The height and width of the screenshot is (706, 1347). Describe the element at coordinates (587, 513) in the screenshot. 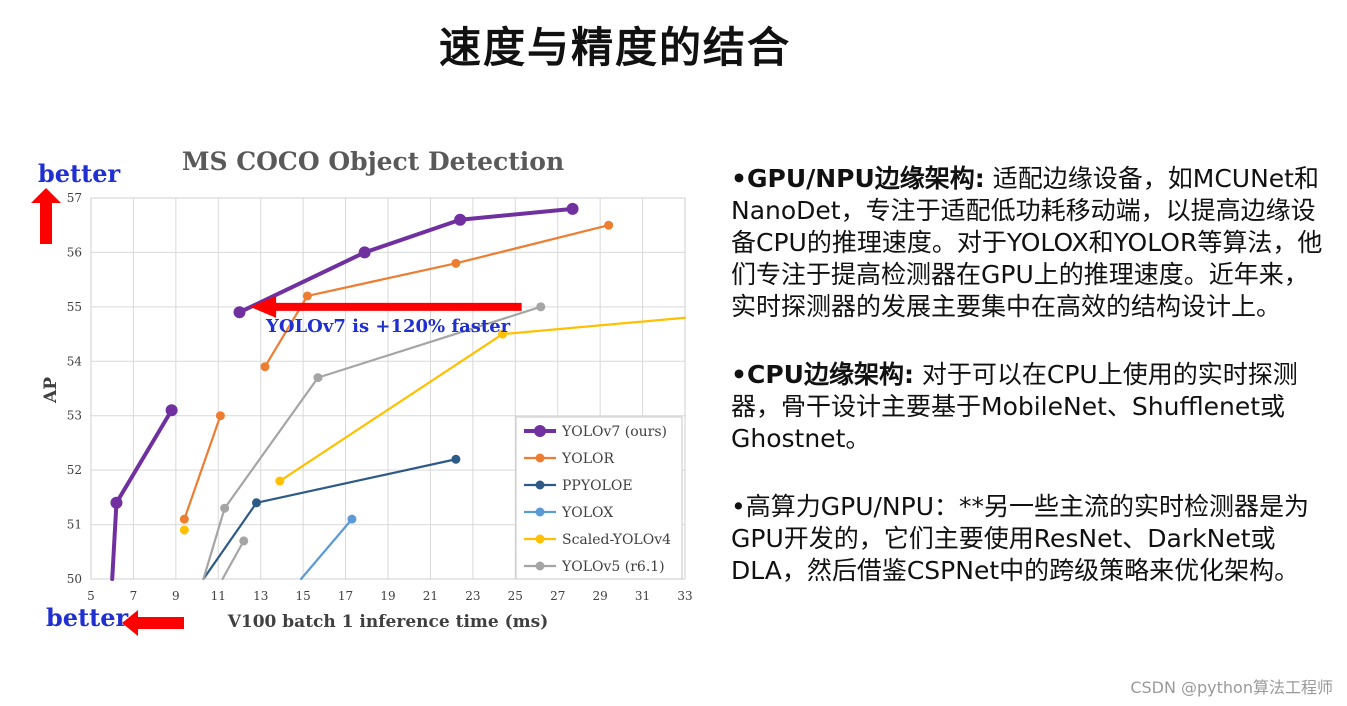

I see `legend-label: YOLOX` at that location.